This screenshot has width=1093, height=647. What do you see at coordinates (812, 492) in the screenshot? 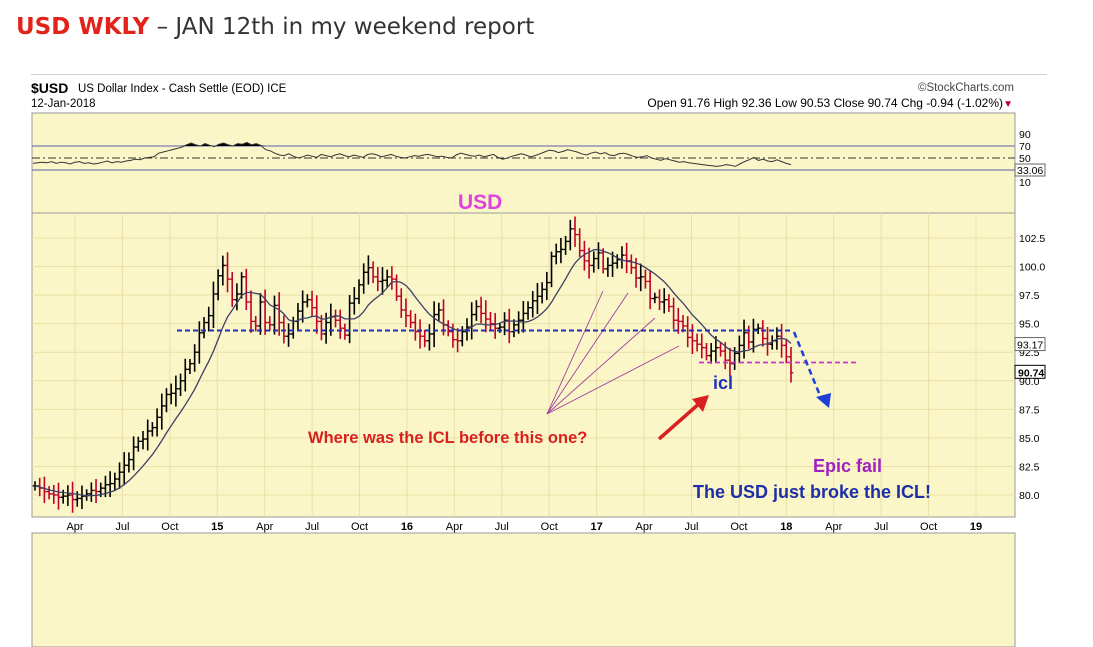
I see `broke-icl-annotation: The USD just broke the ICL!` at bounding box center [812, 492].